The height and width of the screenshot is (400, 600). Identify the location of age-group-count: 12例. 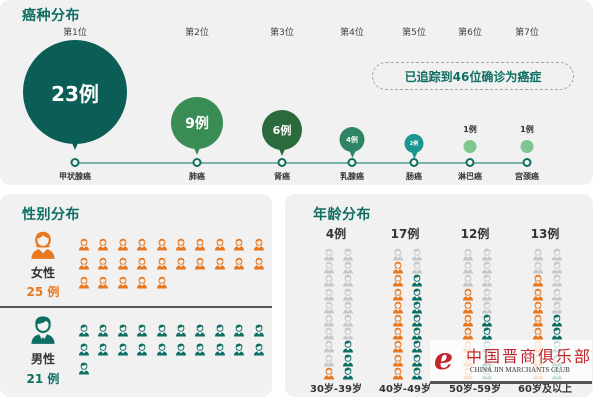
(475, 234).